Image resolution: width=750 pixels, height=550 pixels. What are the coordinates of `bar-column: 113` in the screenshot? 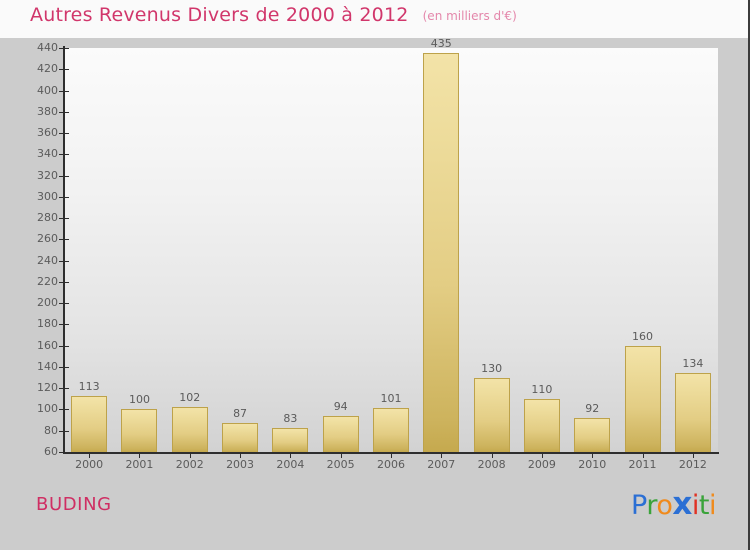 It's located at (89, 250).